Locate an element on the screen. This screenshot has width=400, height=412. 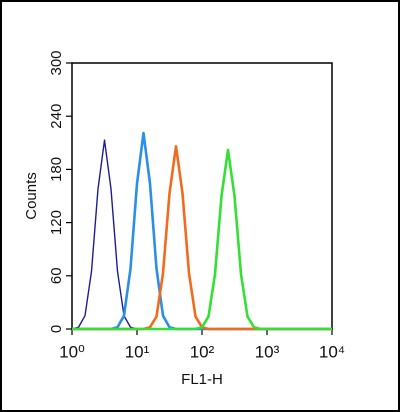
y-tick-label: 300 is located at coordinates (56, 62).